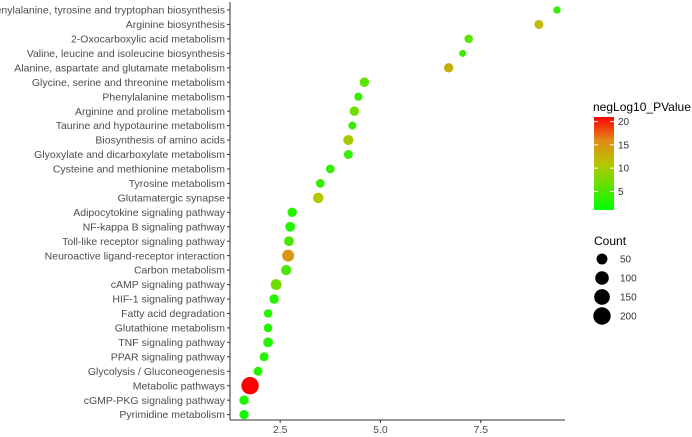 Image resolution: width=692 pixels, height=437 pixels. I want to click on y-tick-label: Glutathione metabolism, so click(170, 329).